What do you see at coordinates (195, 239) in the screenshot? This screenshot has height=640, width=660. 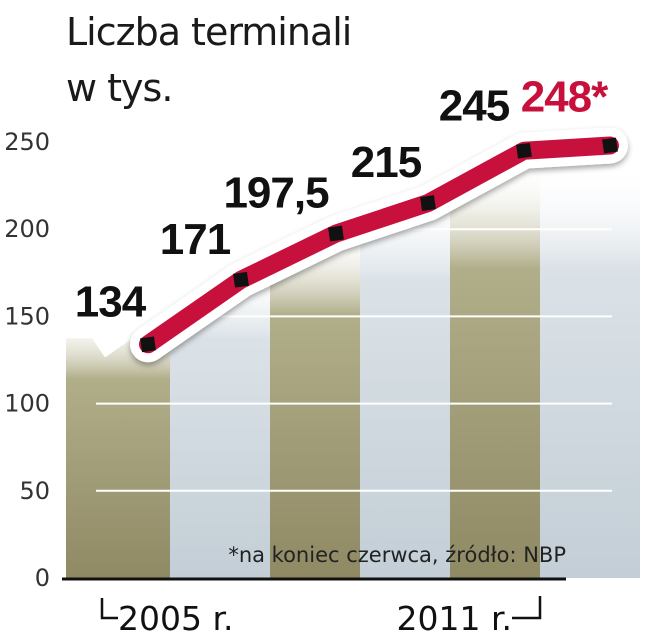 I see `data-label: 171` at bounding box center [195, 239].